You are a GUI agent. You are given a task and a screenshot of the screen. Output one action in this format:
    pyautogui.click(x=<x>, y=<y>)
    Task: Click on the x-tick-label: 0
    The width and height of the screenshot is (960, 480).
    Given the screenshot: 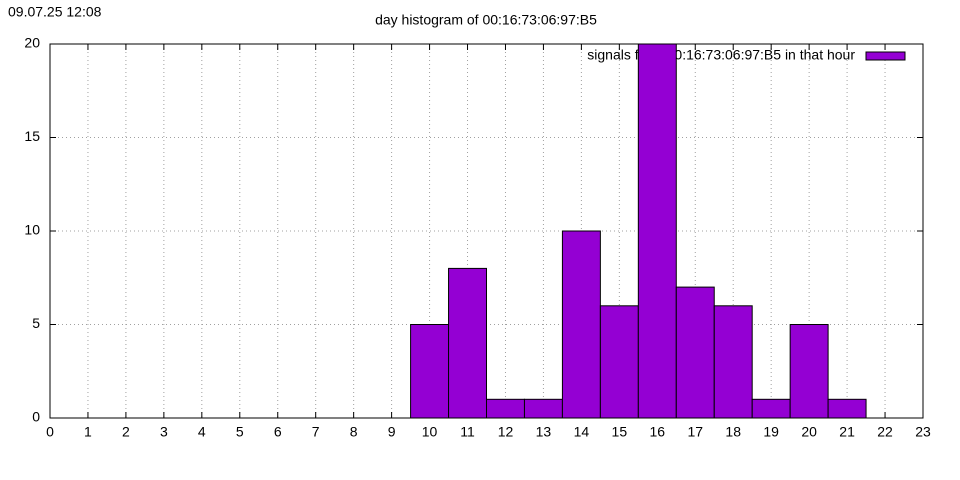 What is the action you would take?
    pyautogui.click(x=50, y=432)
    